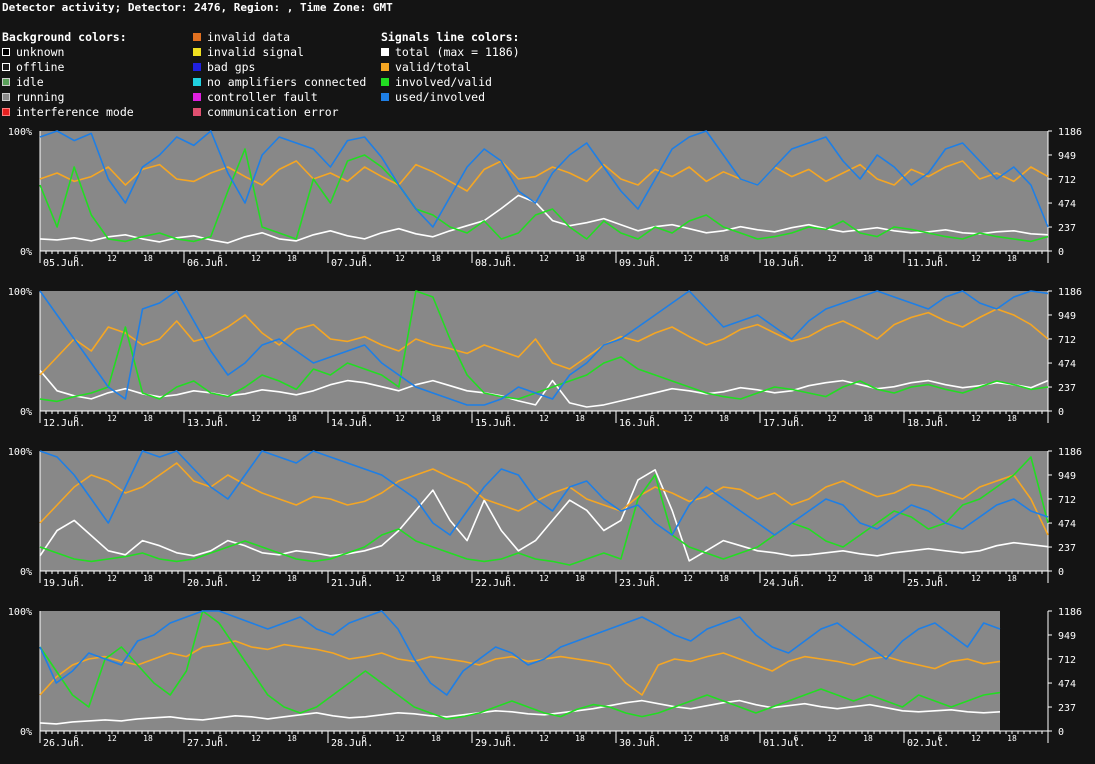 Image resolution: width=1095 pixels, height=764 pixels. Describe the element at coordinates (496, 743) in the screenshot. I see `day-label: 29.Jun.` at that location.